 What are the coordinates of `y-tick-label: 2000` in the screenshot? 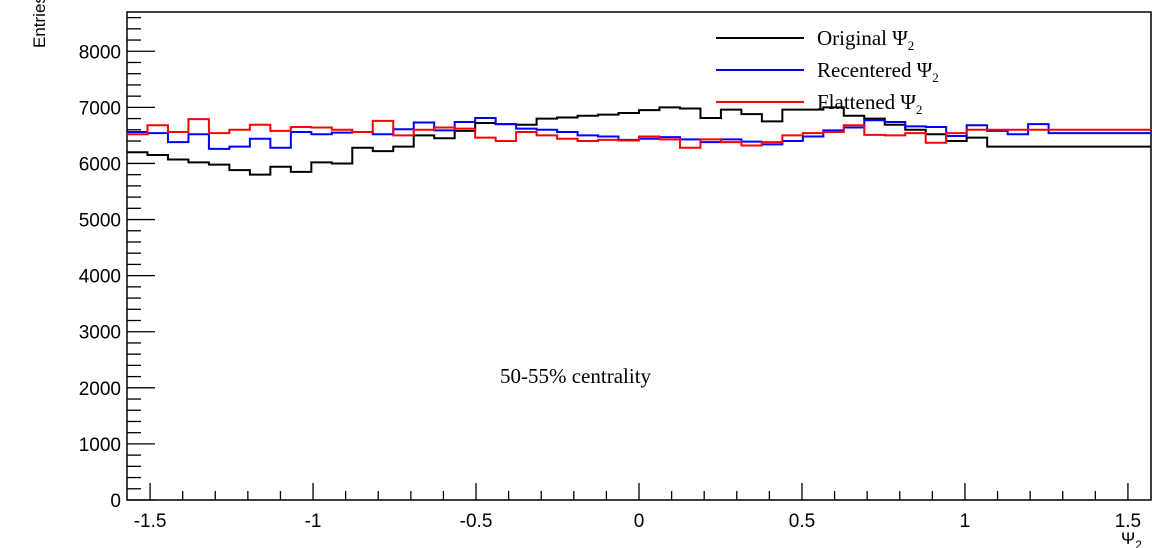 It's located at (100, 389).